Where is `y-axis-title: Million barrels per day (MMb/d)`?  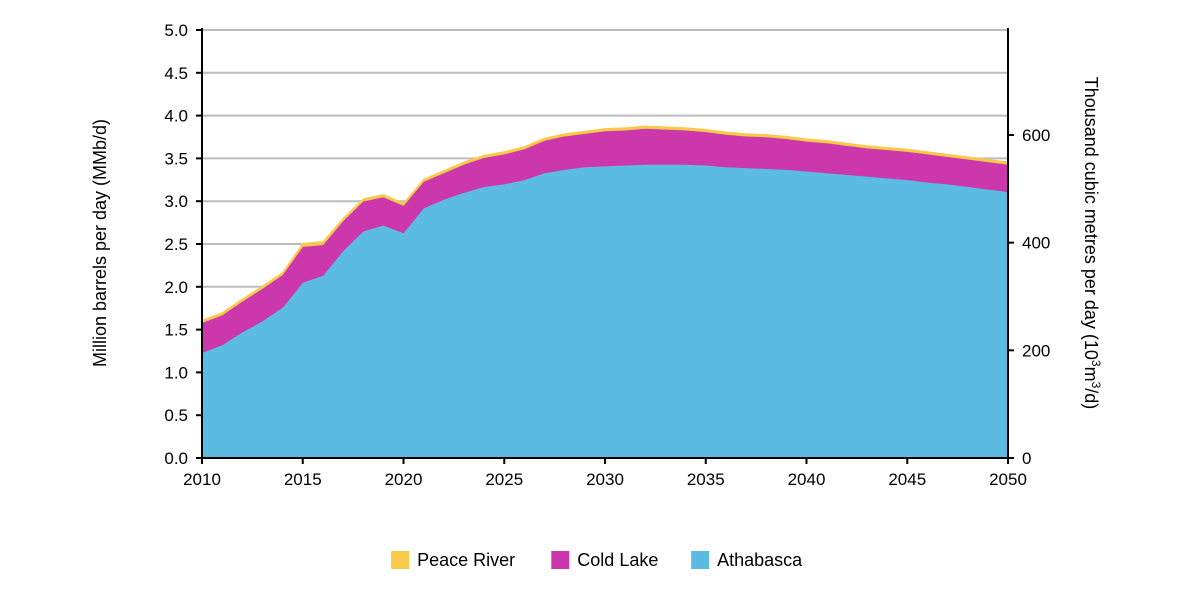
y-axis-title: Million barrels per day (MMb/d) is located at coordinates (100, 243).